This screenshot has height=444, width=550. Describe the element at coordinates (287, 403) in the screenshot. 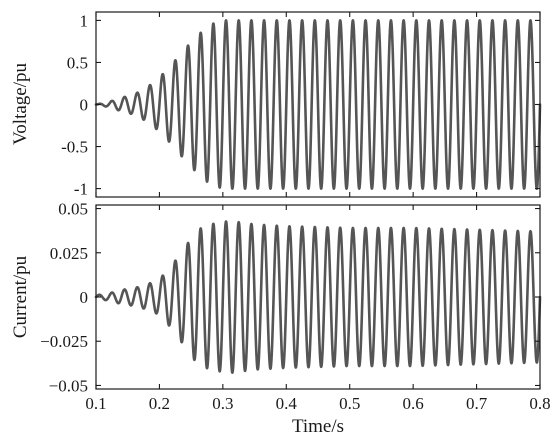

I see `x-tick-label: 0.4` at that location.